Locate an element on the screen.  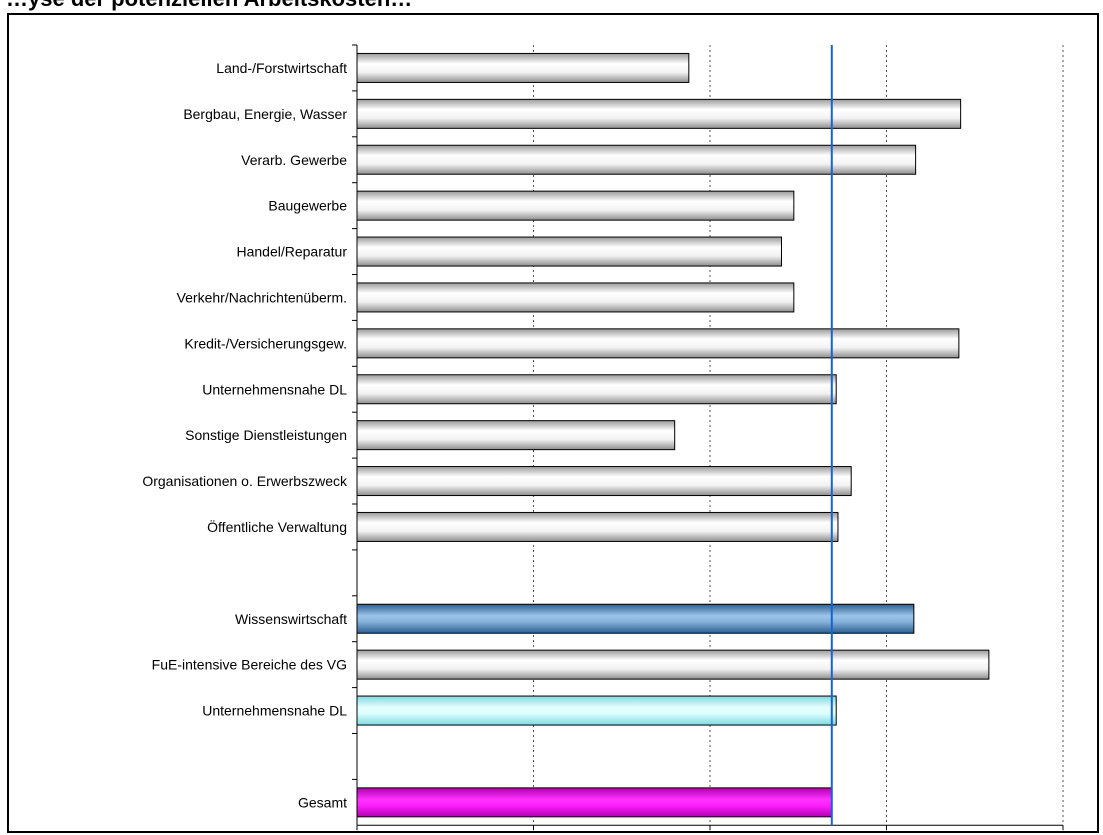
category-label: Bergbau, Energie, Wasser is located at coordinates (265, 114).